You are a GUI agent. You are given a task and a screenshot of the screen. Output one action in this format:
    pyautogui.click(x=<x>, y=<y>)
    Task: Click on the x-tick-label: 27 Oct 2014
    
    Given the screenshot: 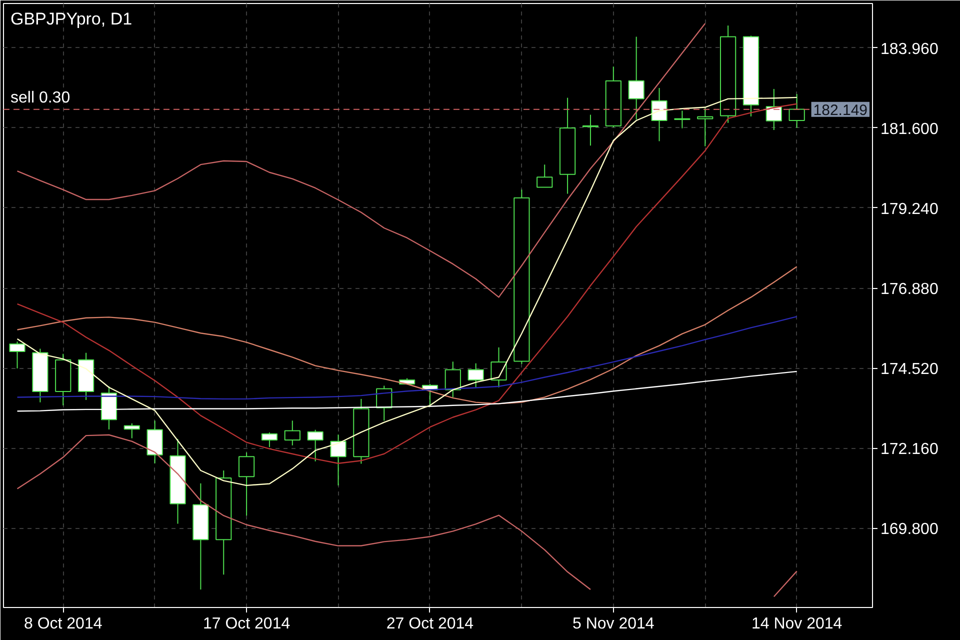 What is the action you would take?
    pyautogui.click(x=430, y=624)
    